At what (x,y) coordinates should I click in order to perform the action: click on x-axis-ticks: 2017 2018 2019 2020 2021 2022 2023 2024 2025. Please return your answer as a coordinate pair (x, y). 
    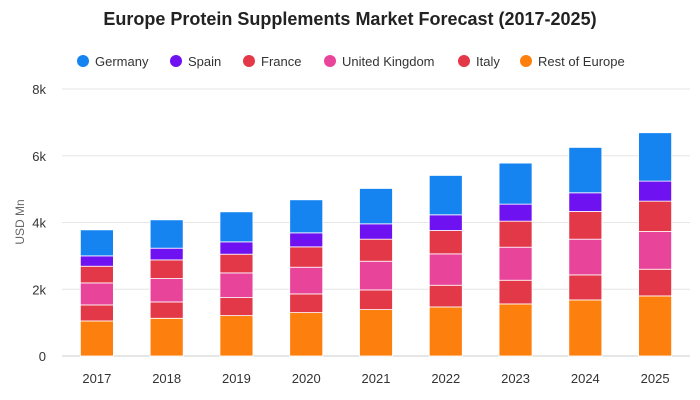
    Looking at the image, I should click on (375, 378).